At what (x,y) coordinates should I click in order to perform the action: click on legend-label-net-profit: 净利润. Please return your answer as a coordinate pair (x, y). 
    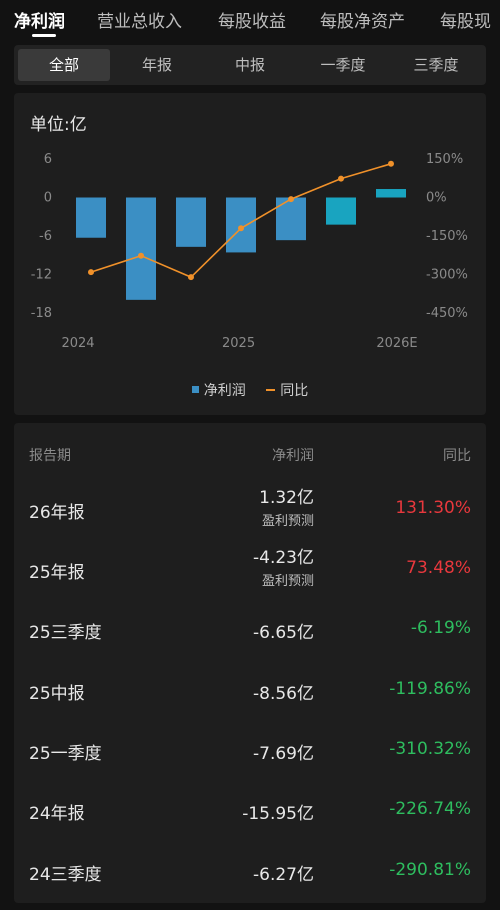
    Looking at the image, I should click on (224, 391).